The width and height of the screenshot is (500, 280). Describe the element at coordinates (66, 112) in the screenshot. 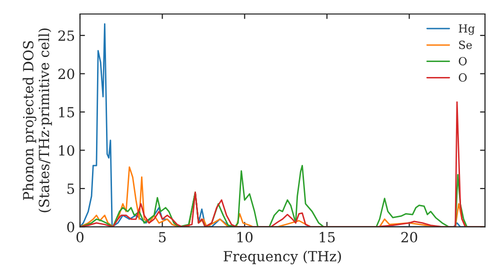

I see `y-tick-label: 15` at that location.